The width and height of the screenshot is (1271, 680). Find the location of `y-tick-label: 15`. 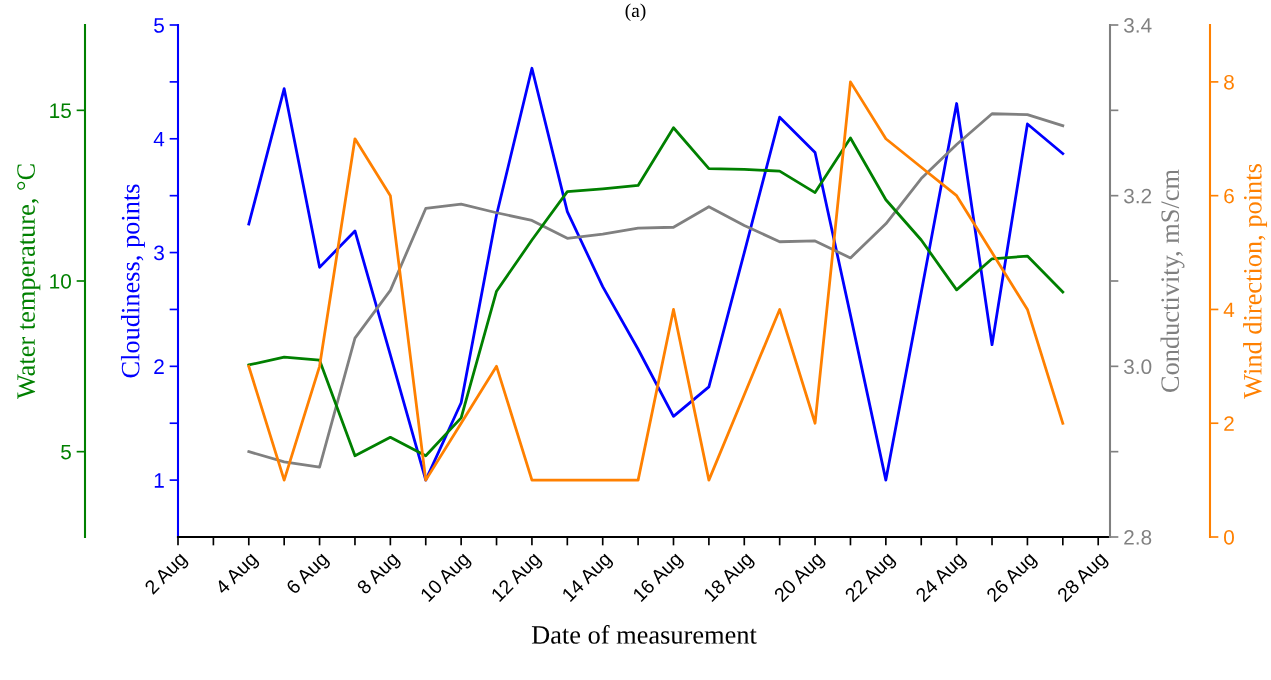

y-tick-label: 15 is located at coordinates (60, 111).